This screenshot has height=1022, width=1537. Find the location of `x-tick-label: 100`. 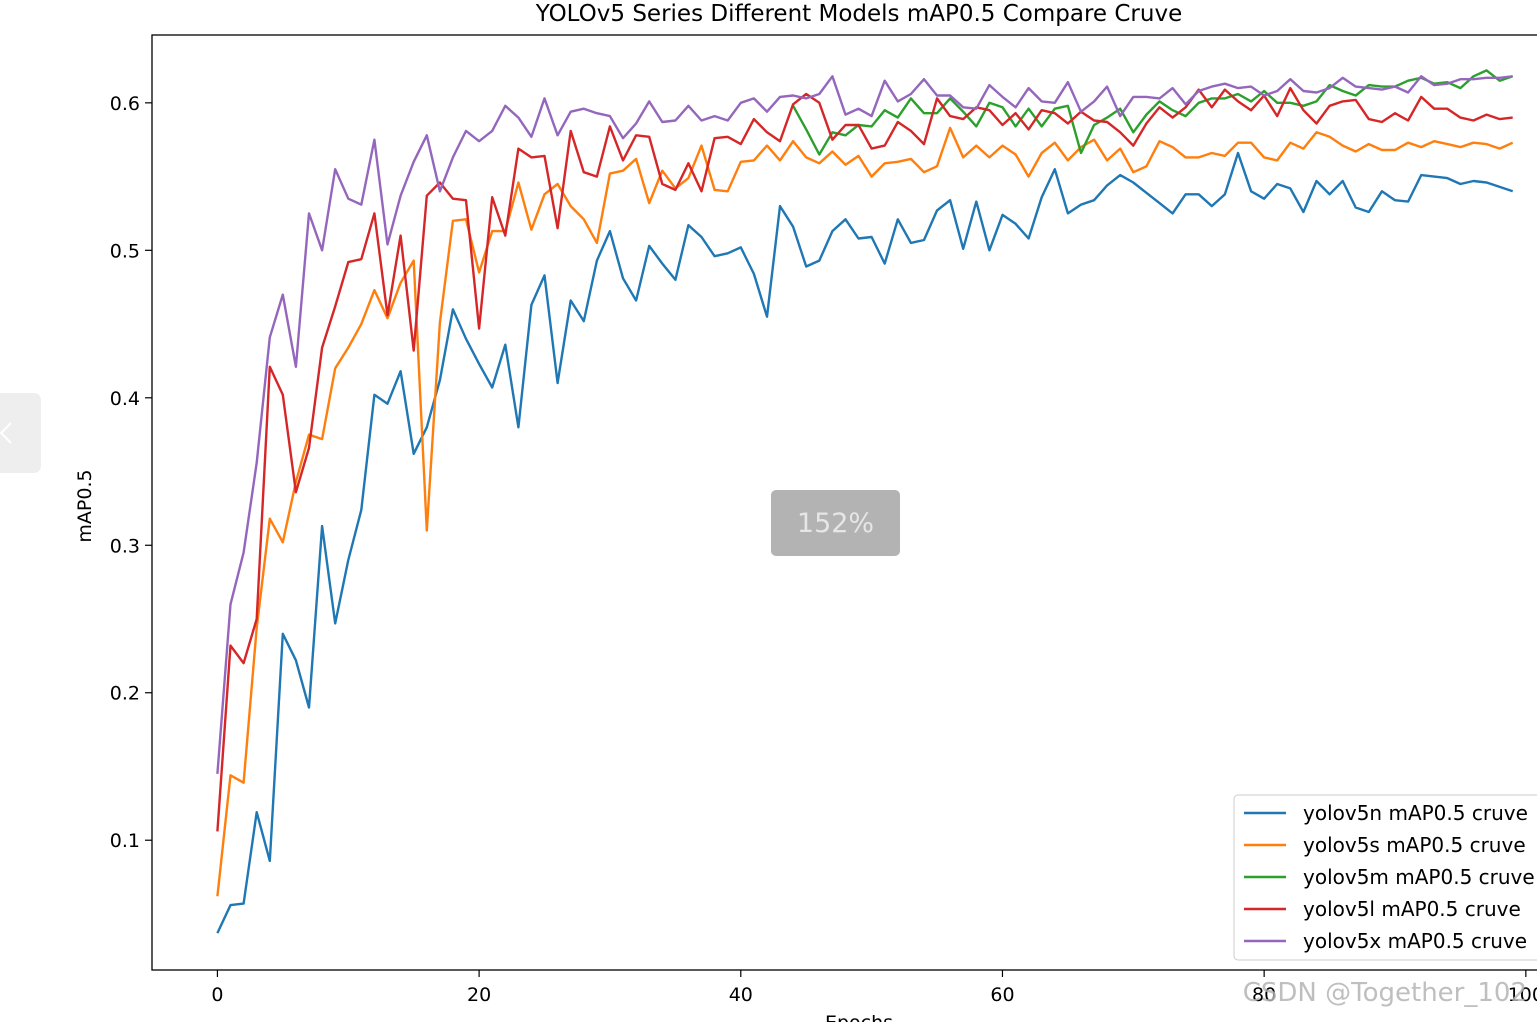

x-tick-label: 100 is located at coordinates (1522, 995).